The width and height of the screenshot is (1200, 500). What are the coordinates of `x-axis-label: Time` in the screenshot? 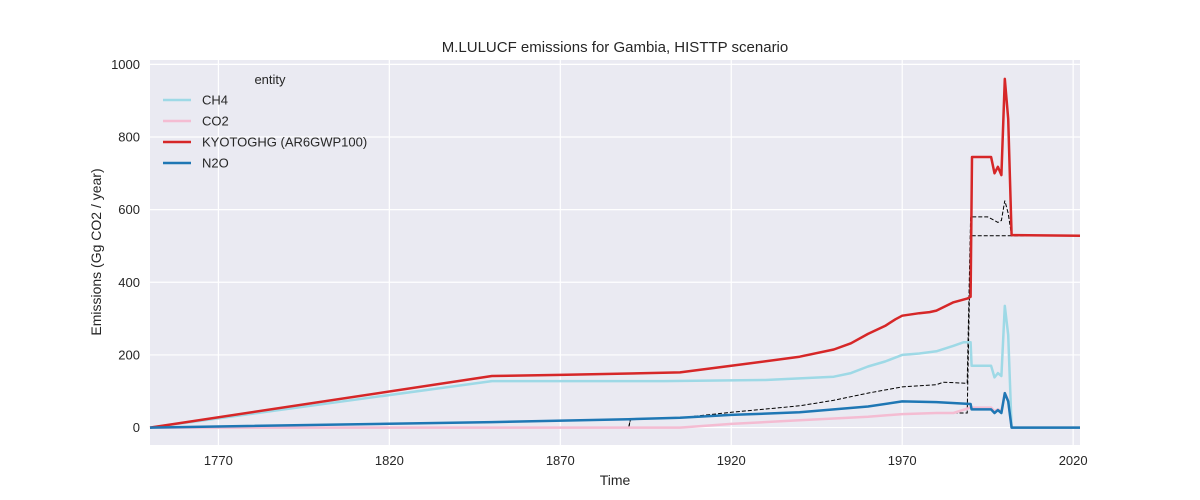 It's located at (615, 480).